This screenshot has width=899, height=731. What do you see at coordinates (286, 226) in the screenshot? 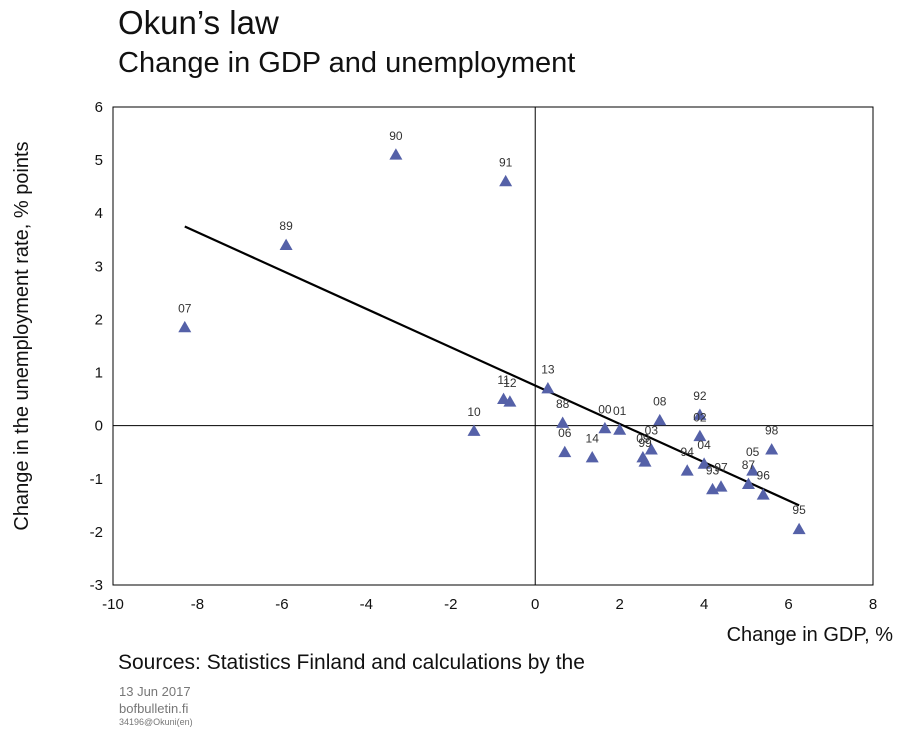
I see `point-label: 89` at bounding box center [286, 226].